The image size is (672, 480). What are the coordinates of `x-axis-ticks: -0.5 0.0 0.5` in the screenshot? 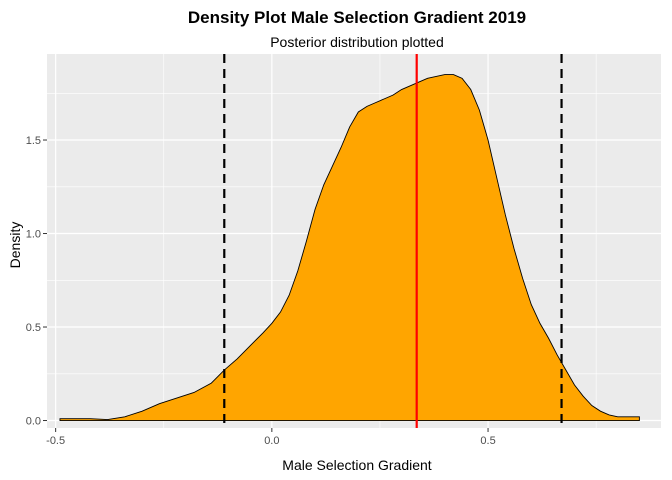 It's located at (271, 437).